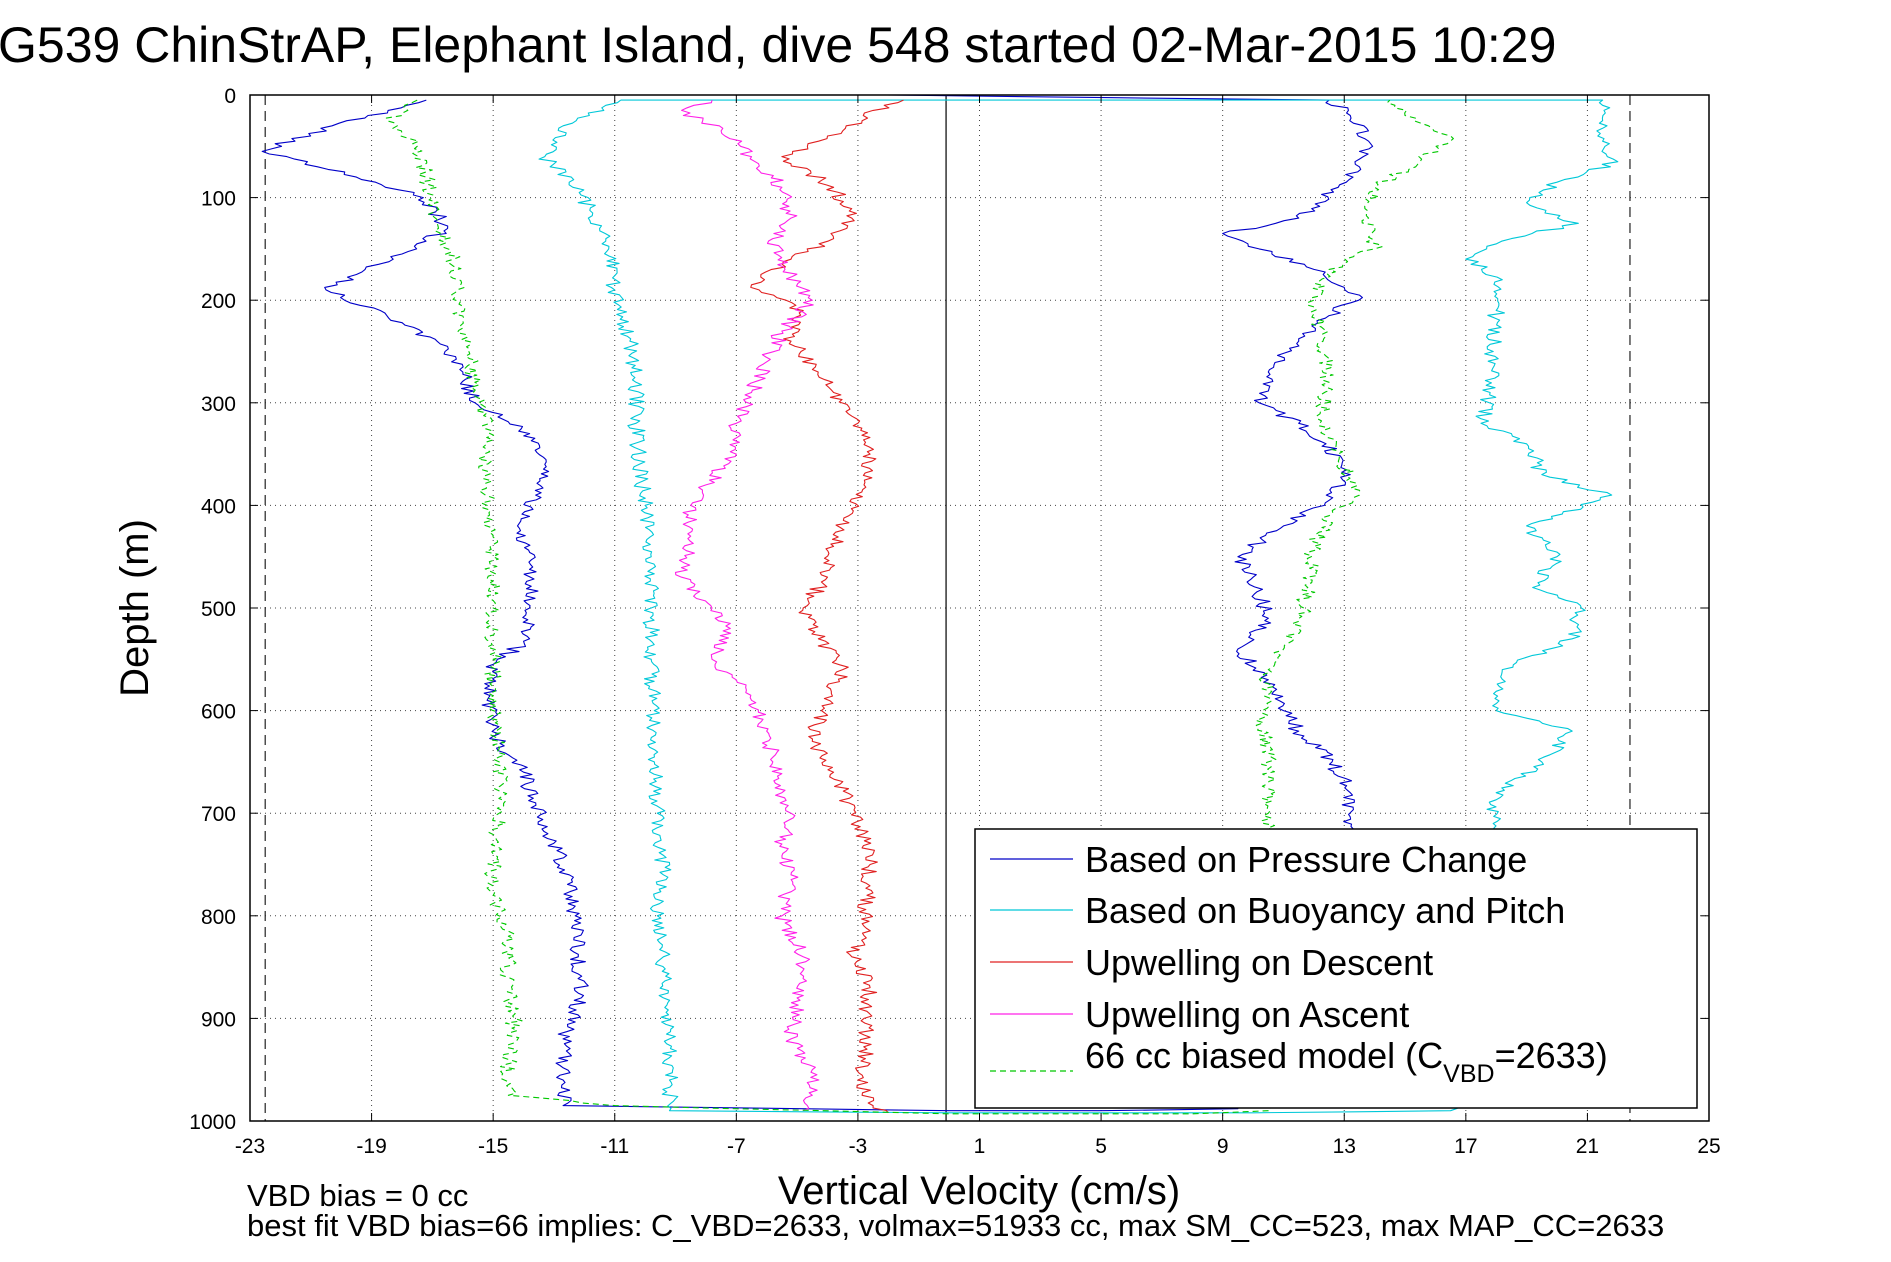  What do you see at coordinates (858, 1146) in the screenshot?
I see `x-tick-label: -3` at bounding box center [858, 1146].